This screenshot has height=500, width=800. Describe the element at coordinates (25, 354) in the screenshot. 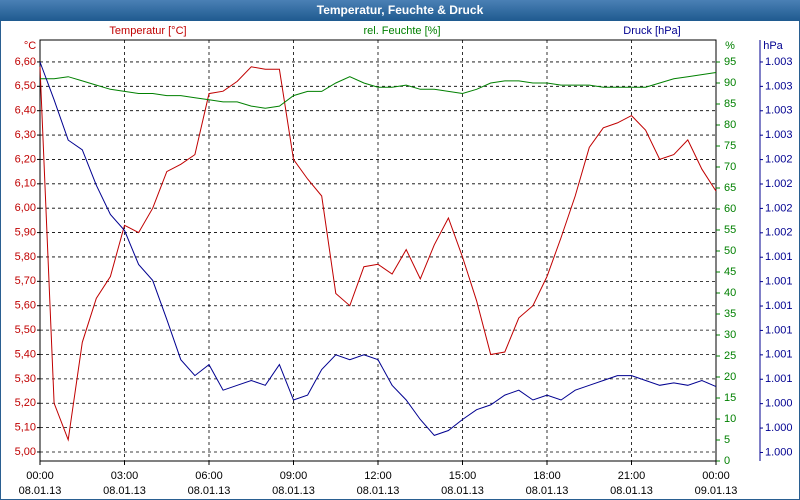

I see `y-tick-label: 5,40` at that location.